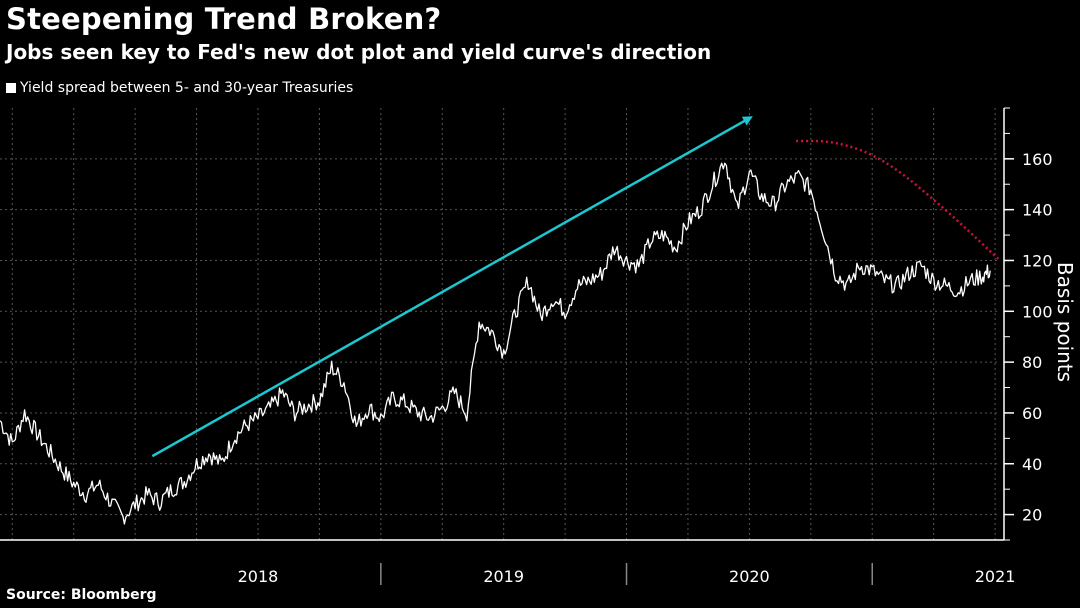 This screenshot has width=1080, height=608. What do you see at coordinates (1032, 464) in the screenshot?
I see `y-tick-label: 40` at bounding box center [1032, 464].